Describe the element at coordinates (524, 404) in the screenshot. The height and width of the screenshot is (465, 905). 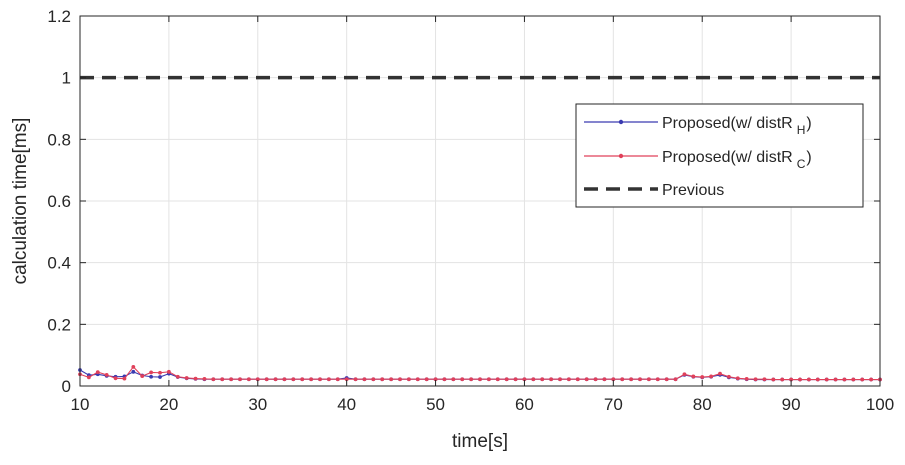
I see `x-tick-label: 60` at that location.